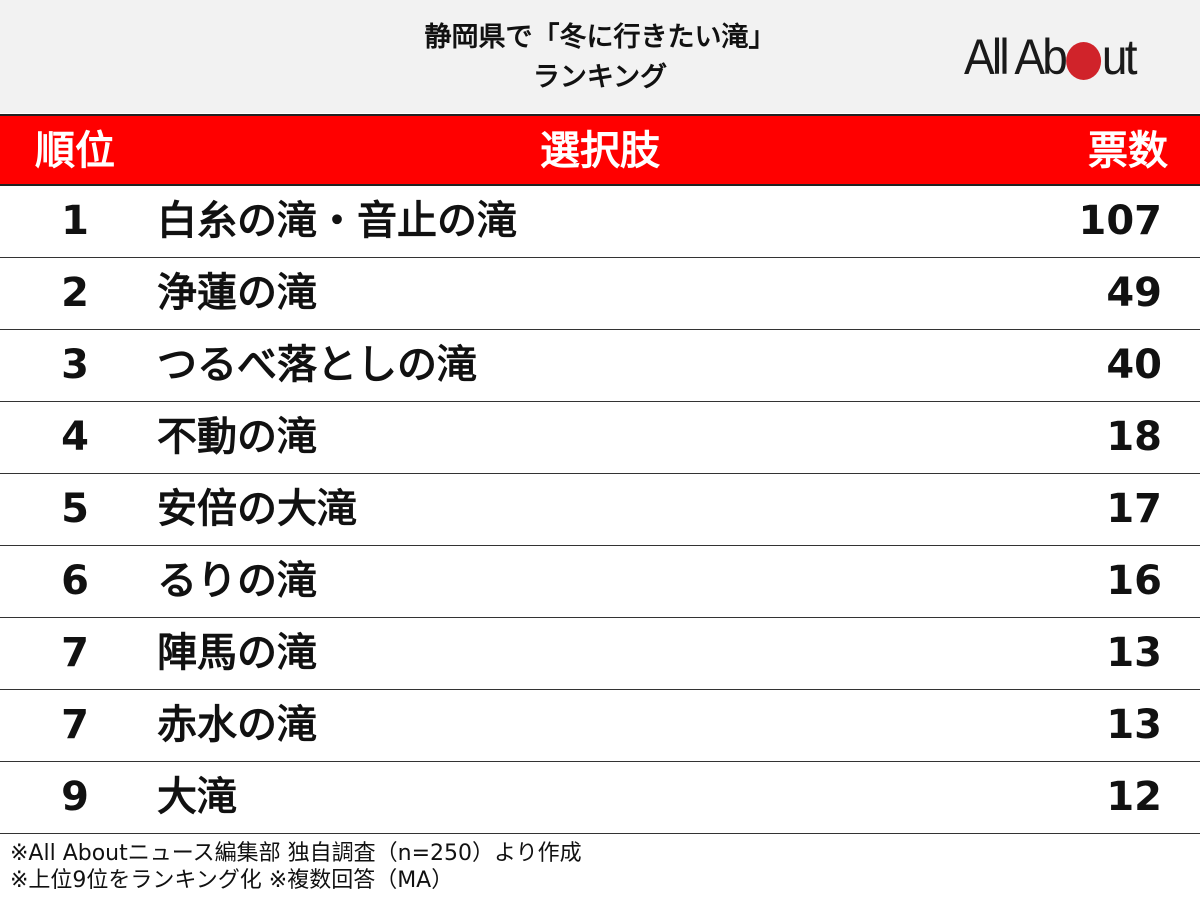 The image size is (1200, 906). Describe the element at coordinates (75, 151) in the screenshot. I see `column-header-rank: 順位` at that location.